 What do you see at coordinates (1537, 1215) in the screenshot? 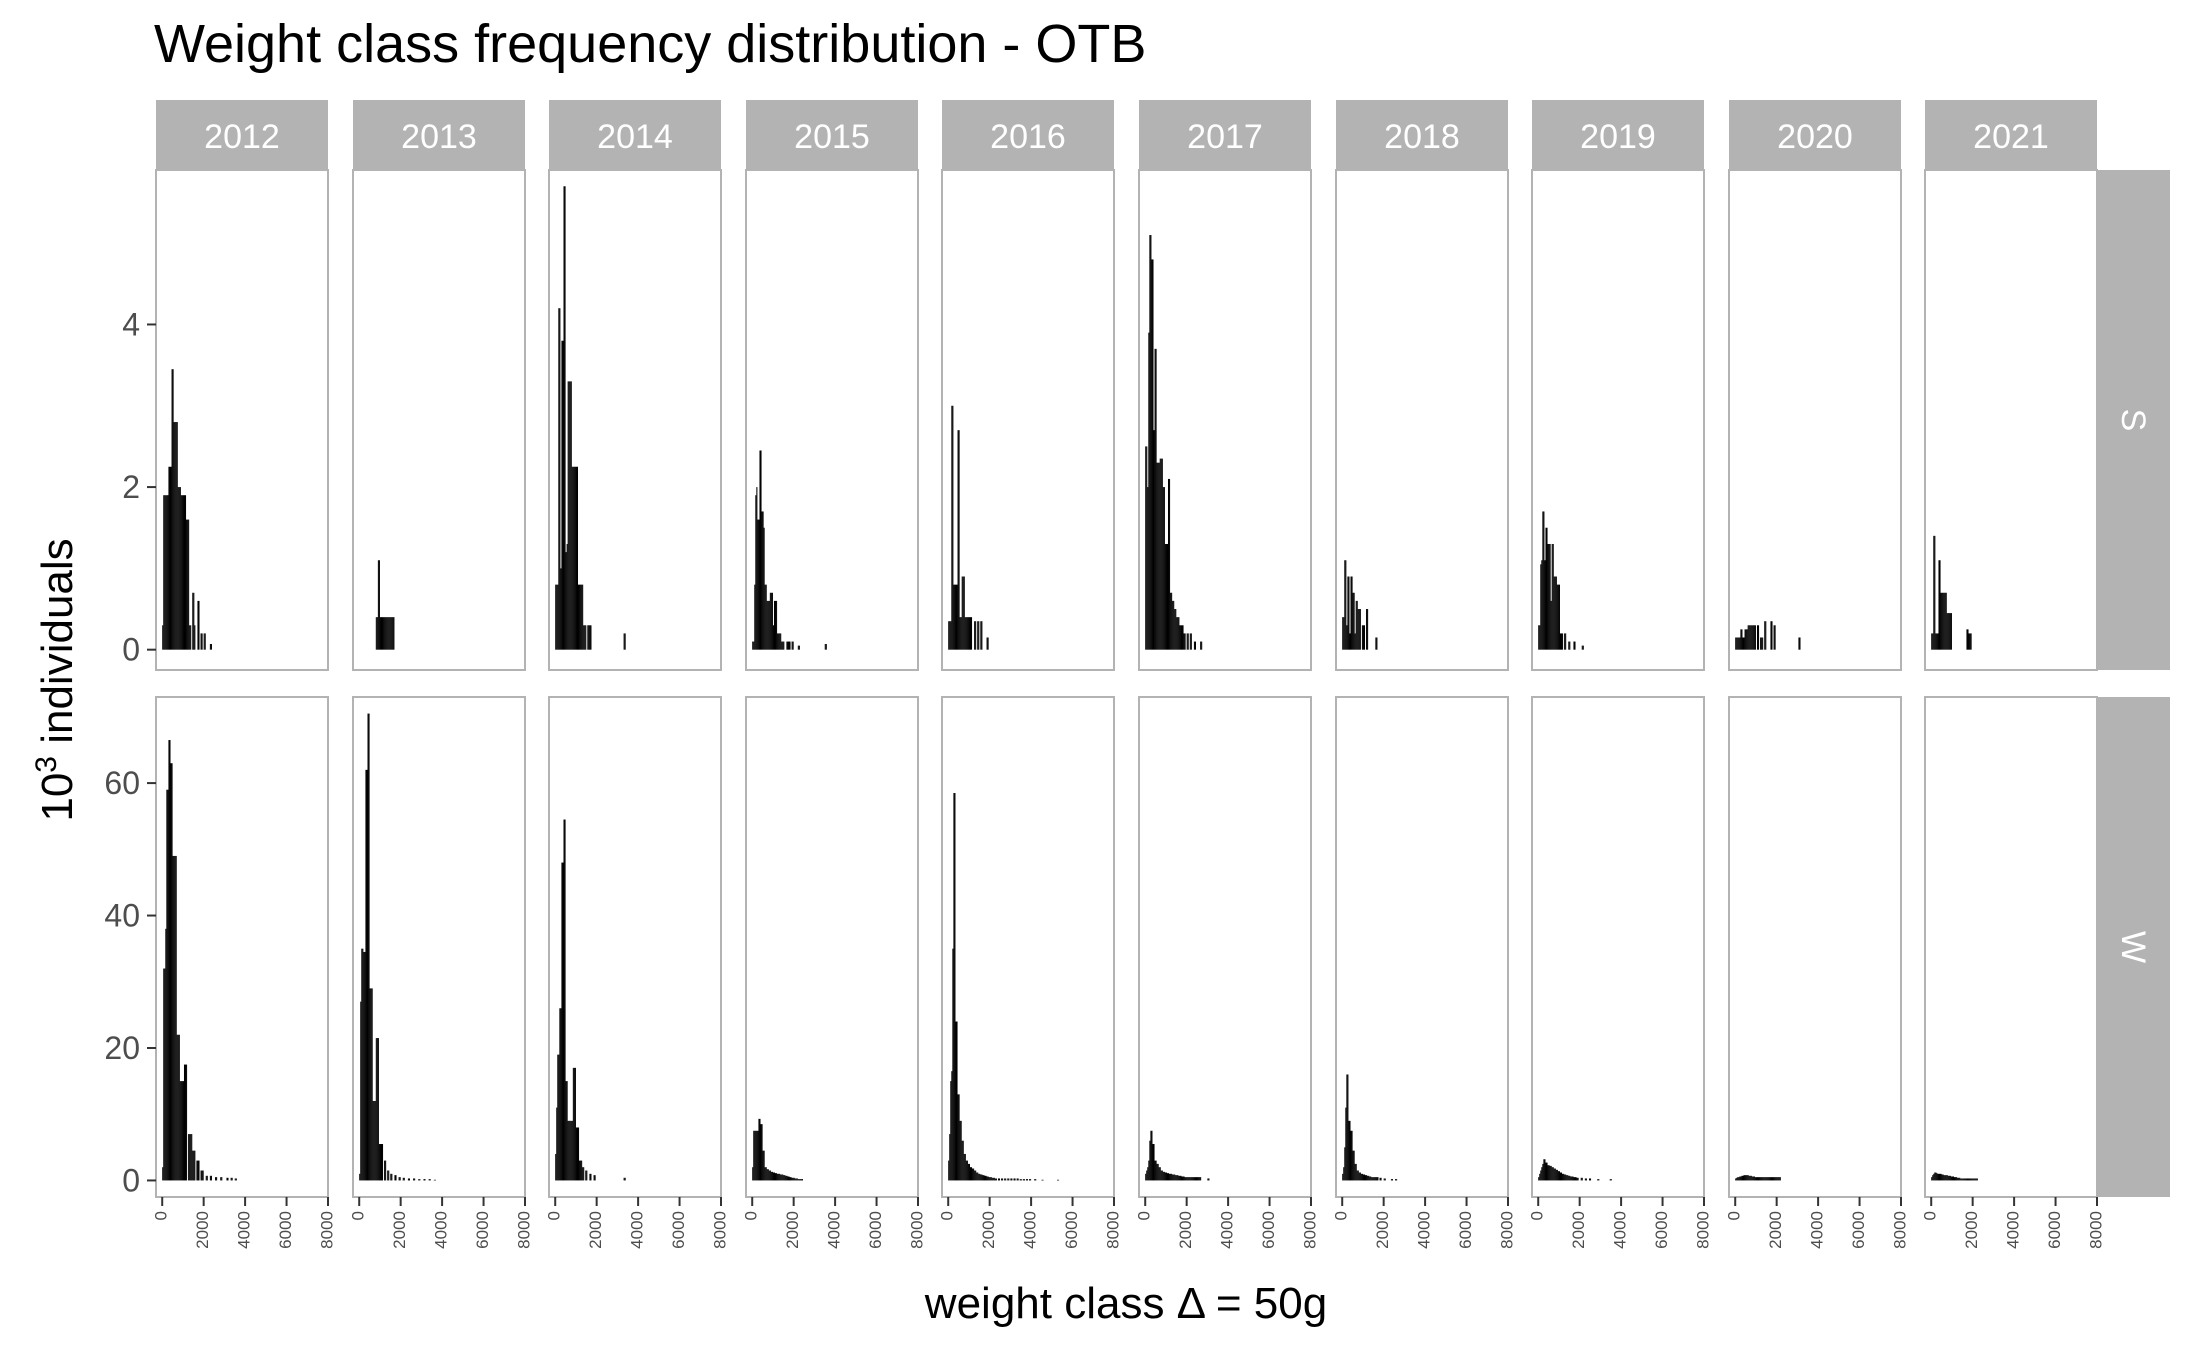
I see `x-tick-label-2019-0: 0` at bounding box center [1537, 1215].